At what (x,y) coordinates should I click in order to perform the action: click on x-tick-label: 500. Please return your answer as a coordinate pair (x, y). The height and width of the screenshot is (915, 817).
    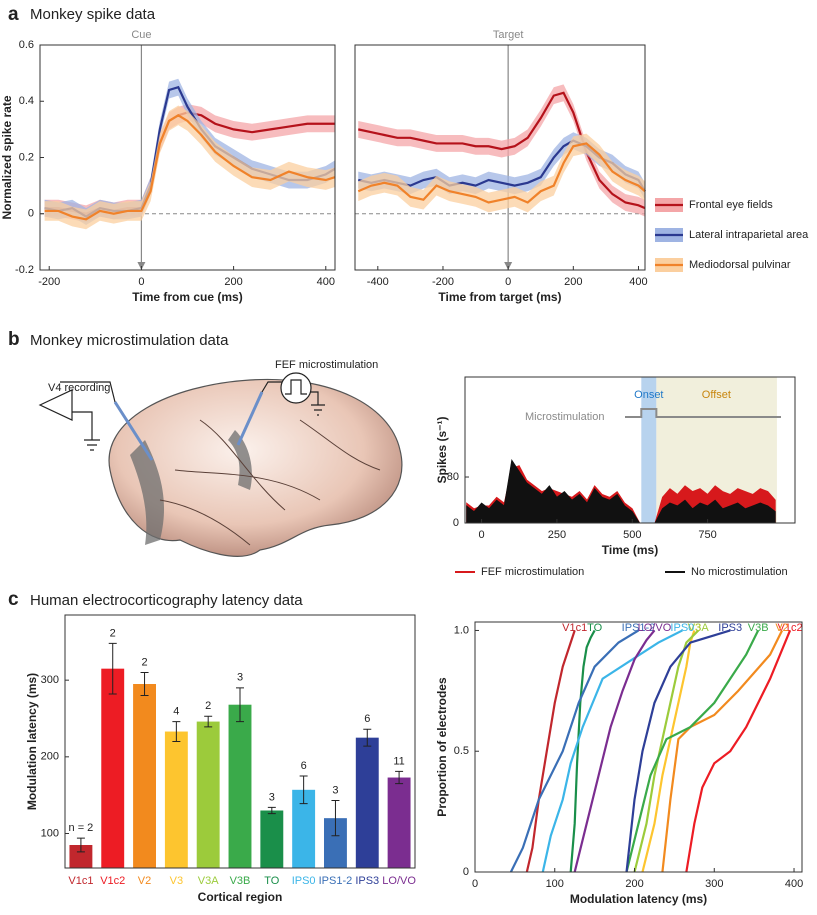
    Looking at the image, I should click on (632, 535).